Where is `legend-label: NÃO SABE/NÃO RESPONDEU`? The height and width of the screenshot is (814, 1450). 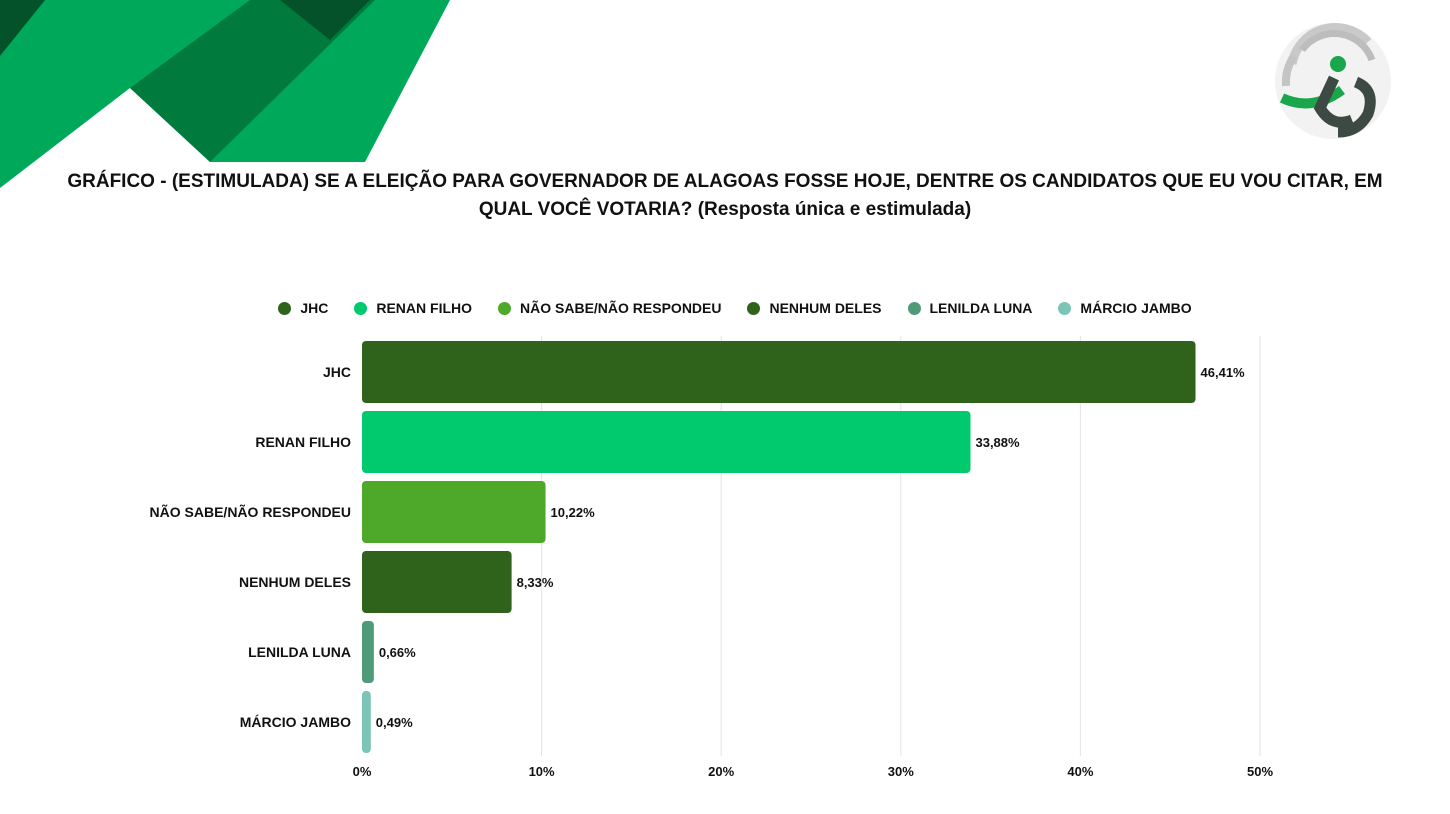 legend-label: NÃO SABE/NÃO RESPONDEU is located at coordinates (621, 308).